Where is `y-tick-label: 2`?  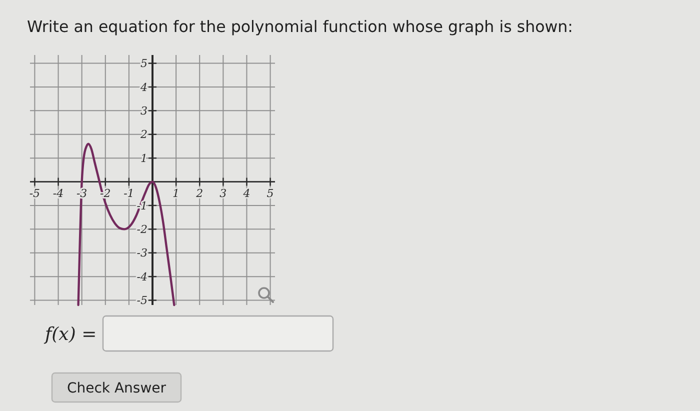 y-tick-label: 2 is located at coordinates (144, 135).